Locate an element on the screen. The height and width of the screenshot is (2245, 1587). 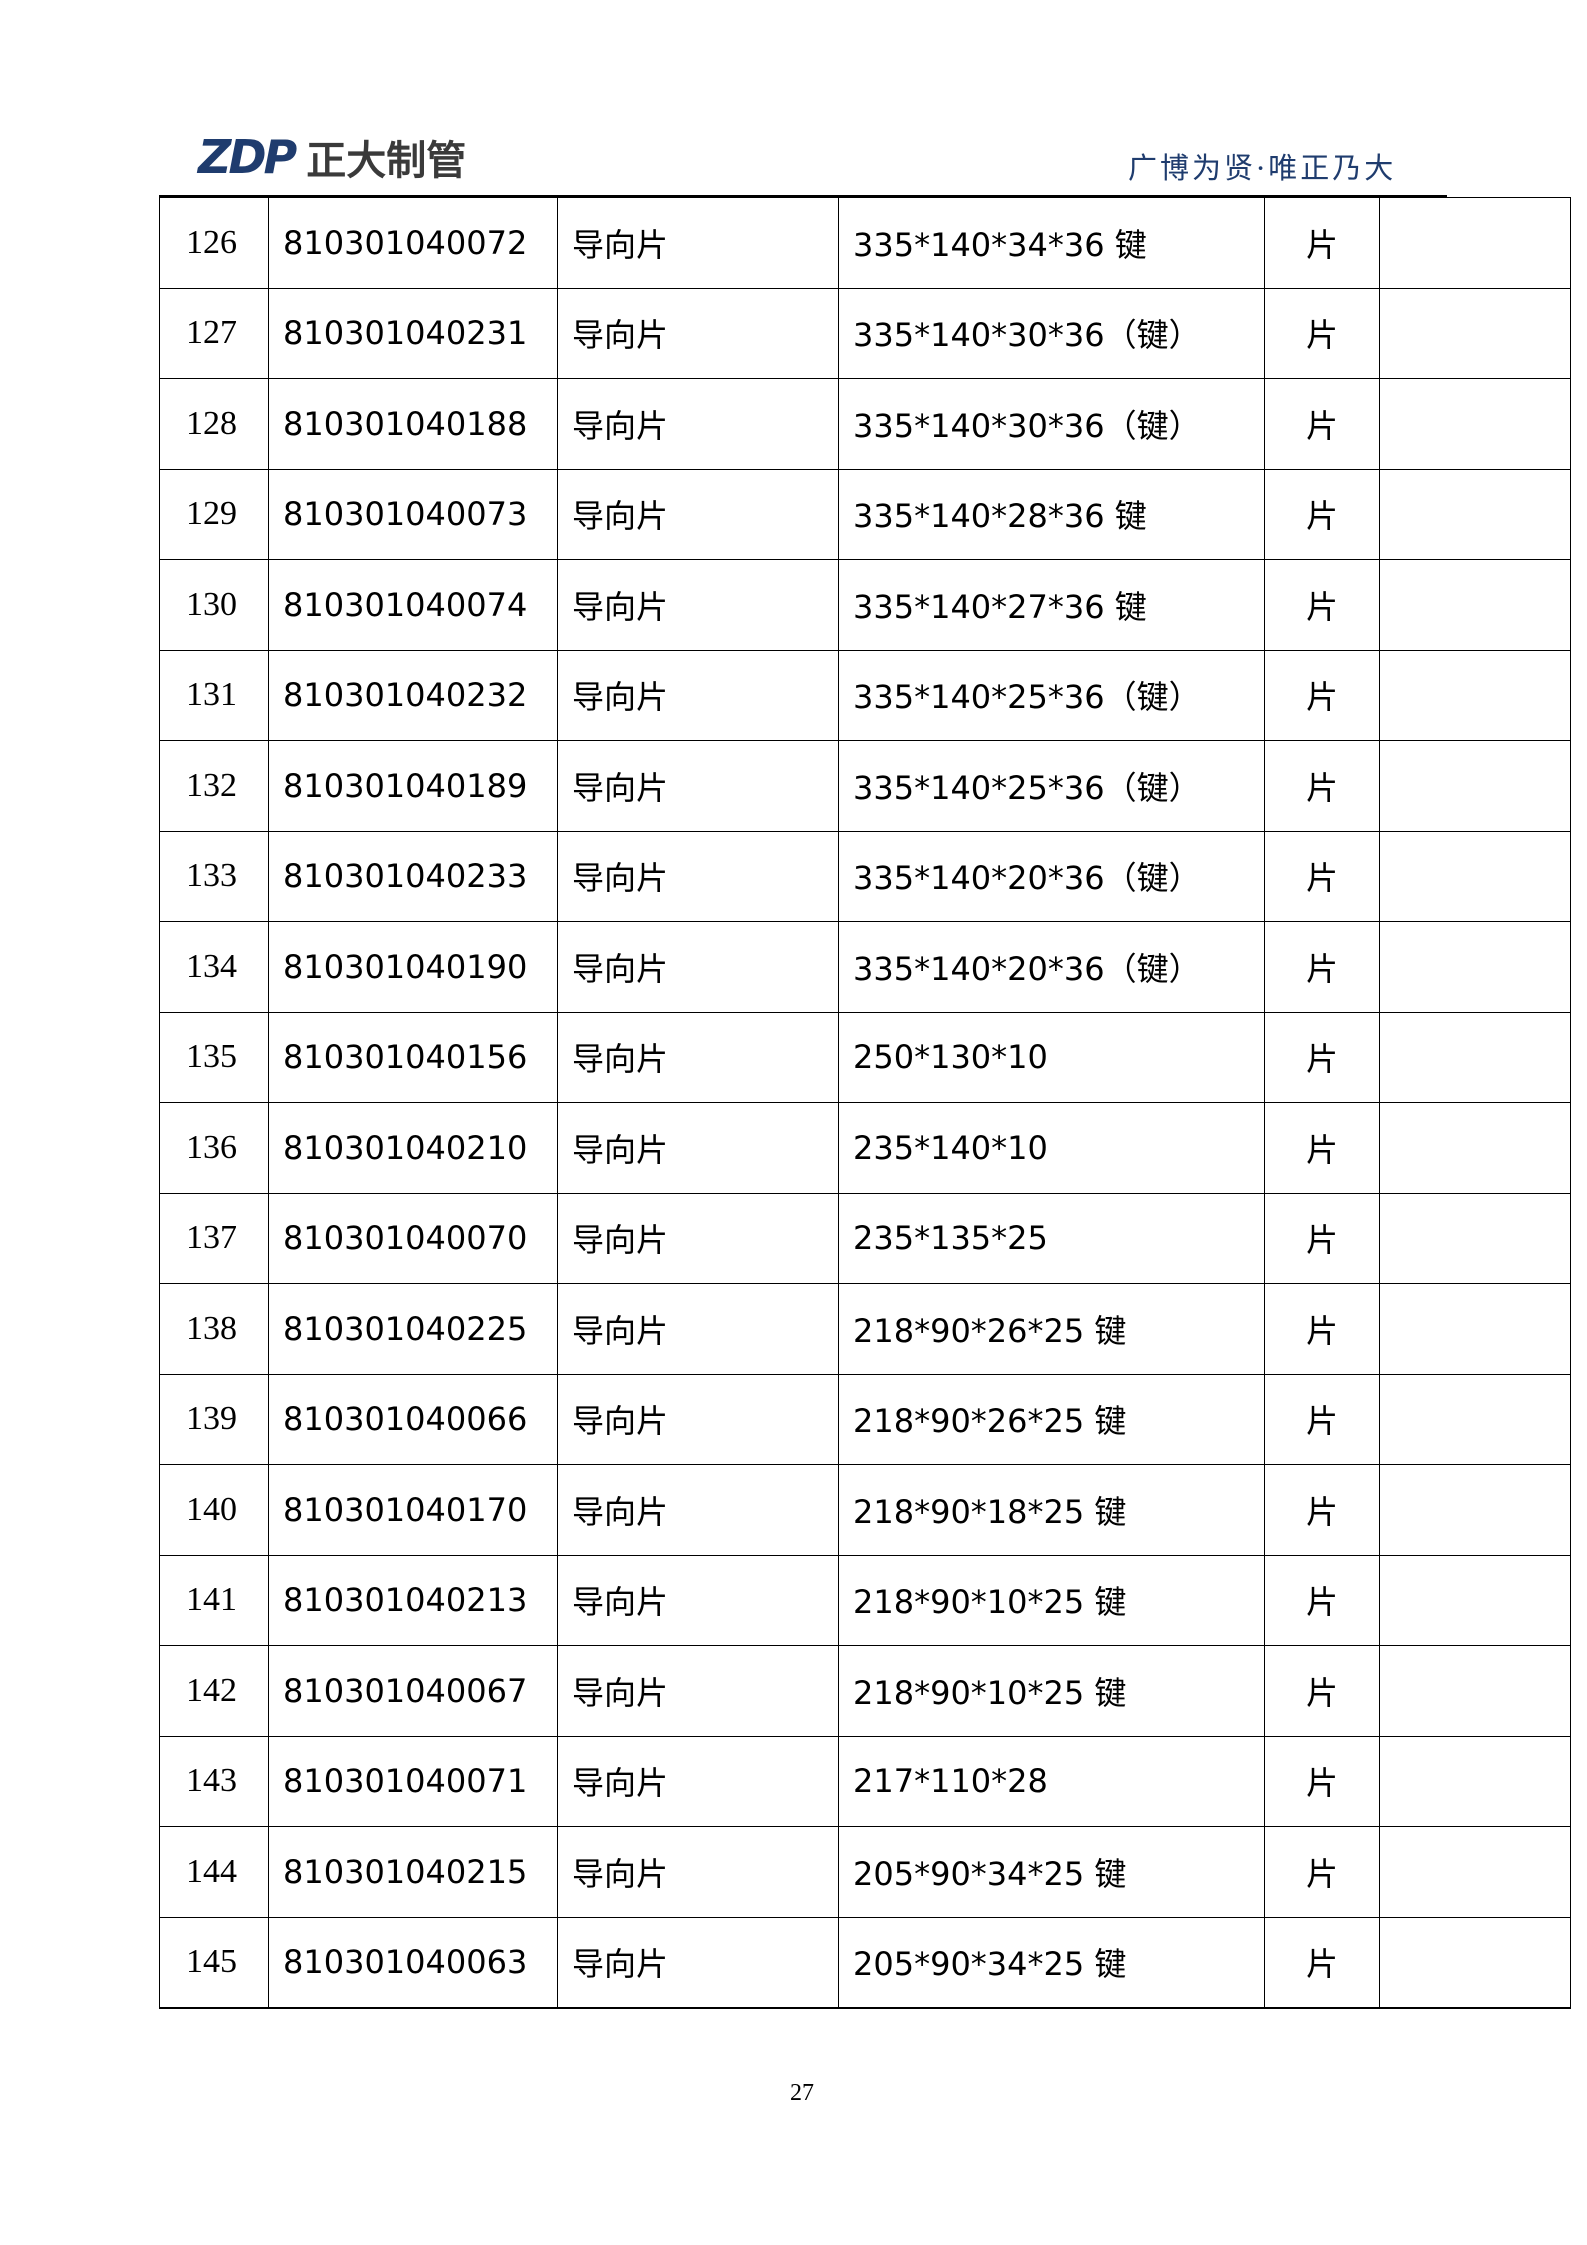
cell-no: 129 is located at coordinates (214, 514).